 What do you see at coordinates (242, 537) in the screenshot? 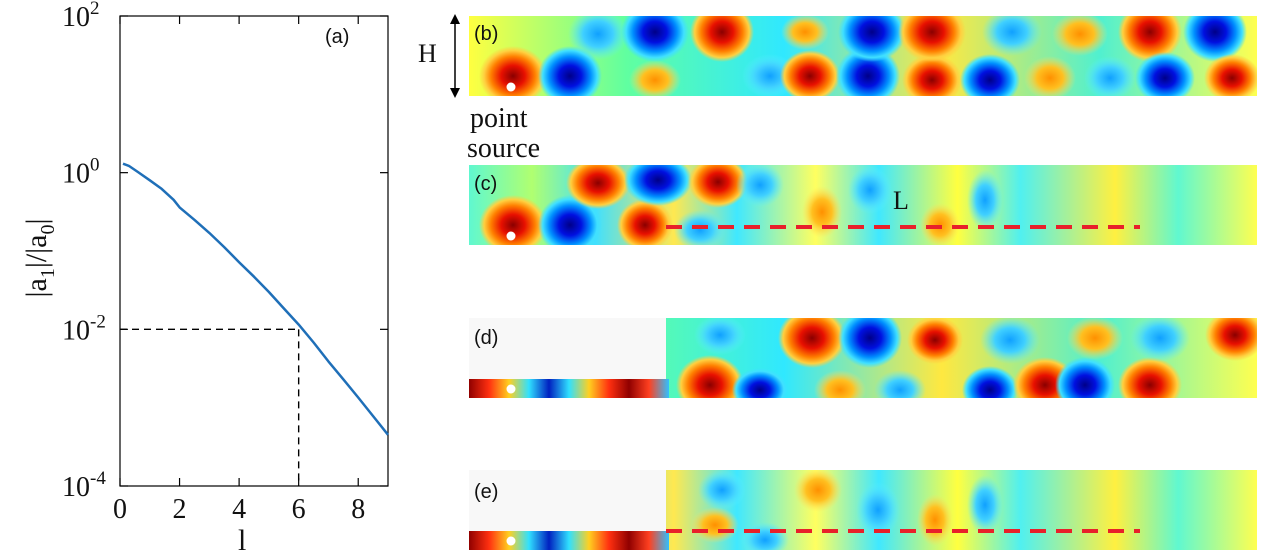
I see `x-axis-label: l` at bounding box center [242, 537].